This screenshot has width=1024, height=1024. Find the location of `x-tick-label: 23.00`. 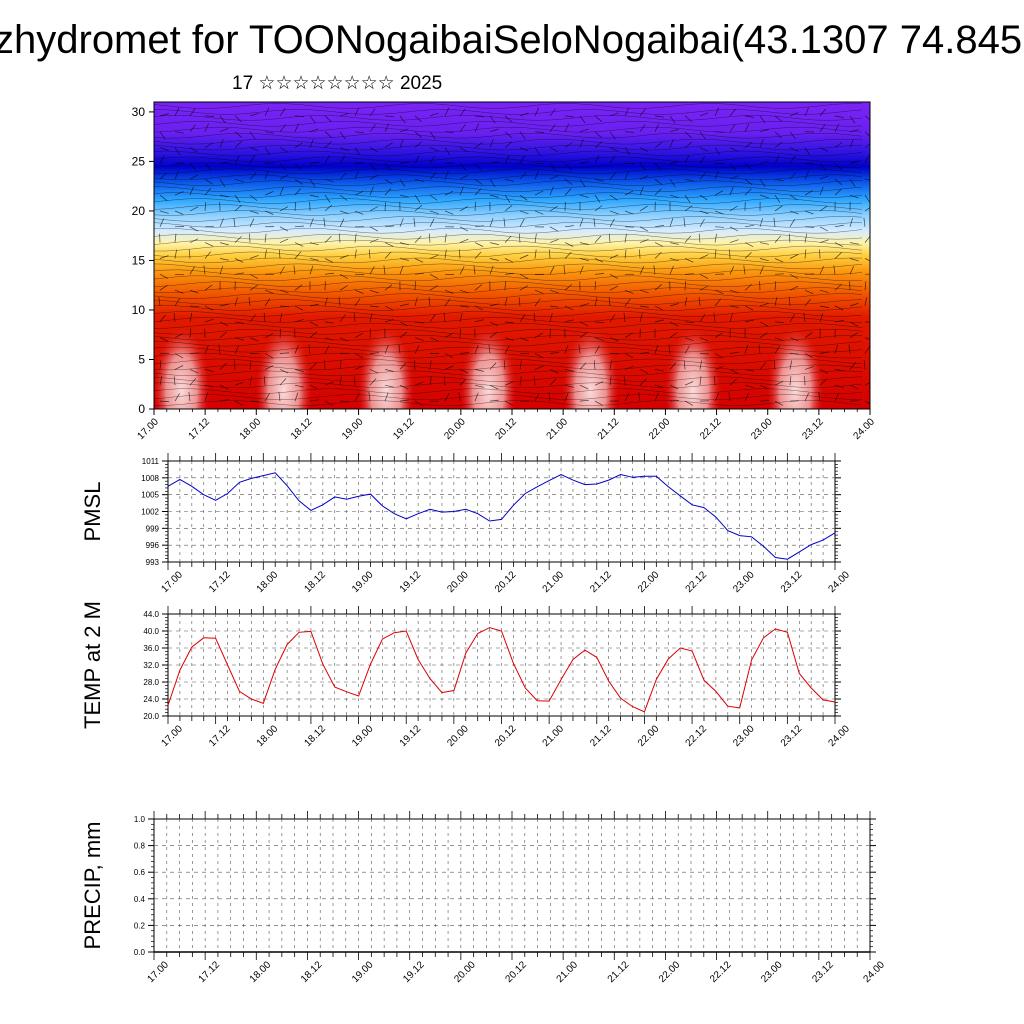

x-tick-label: 23.00 is located at coordinates (744, 582).